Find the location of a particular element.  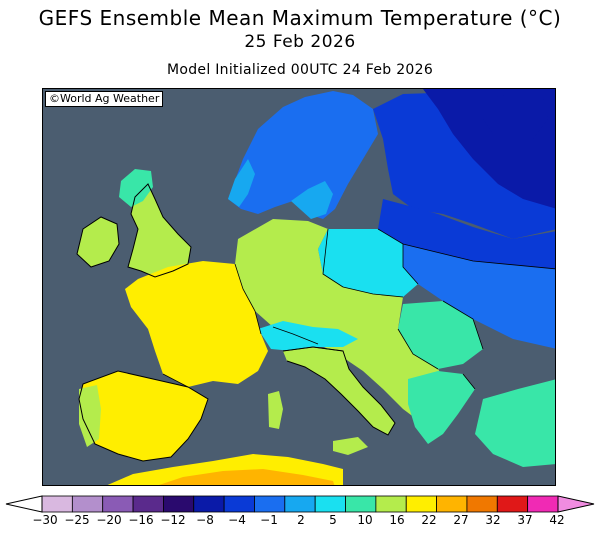

land-great-britain is located at coordinates (159, 230).